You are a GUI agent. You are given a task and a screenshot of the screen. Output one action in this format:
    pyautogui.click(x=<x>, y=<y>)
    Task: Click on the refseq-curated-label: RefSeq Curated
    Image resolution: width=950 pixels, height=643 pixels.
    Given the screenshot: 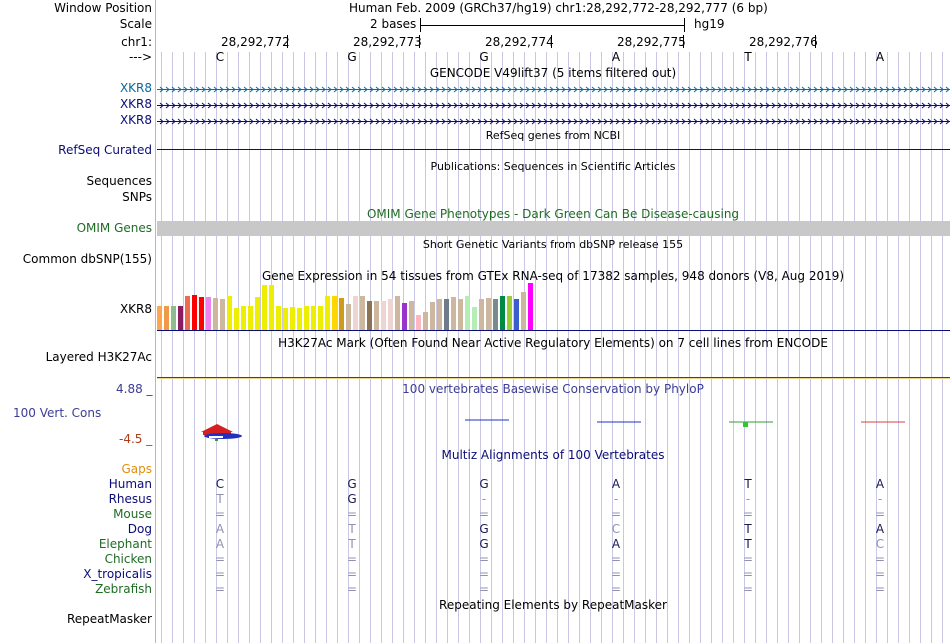 What is the action you would take?
    pyautogui.click(x=105, y=150)
    